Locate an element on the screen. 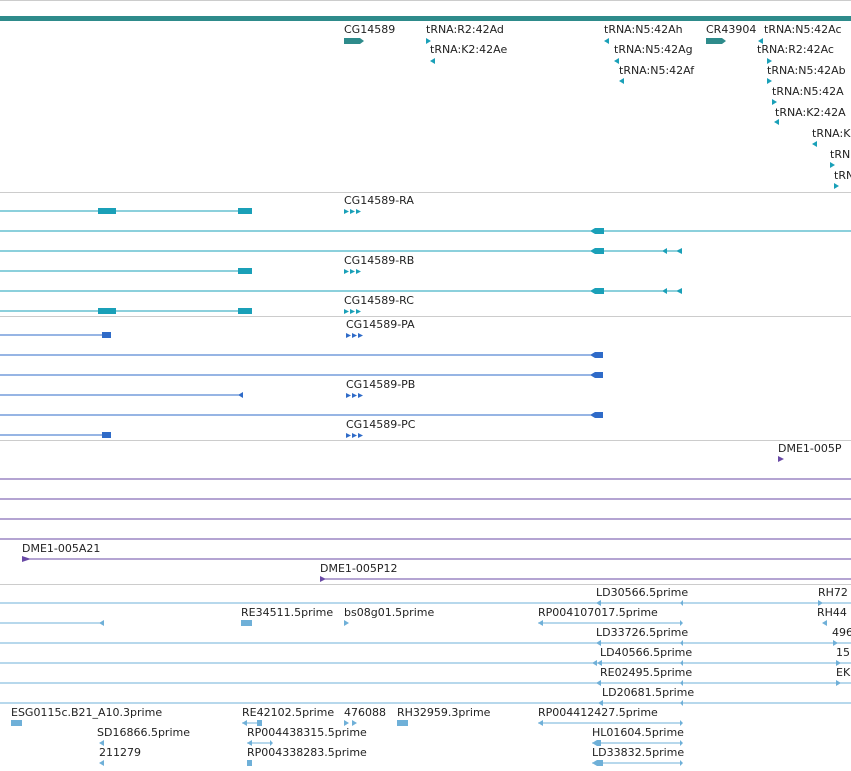  est-label: 15 is located at coordinates (843, 652).